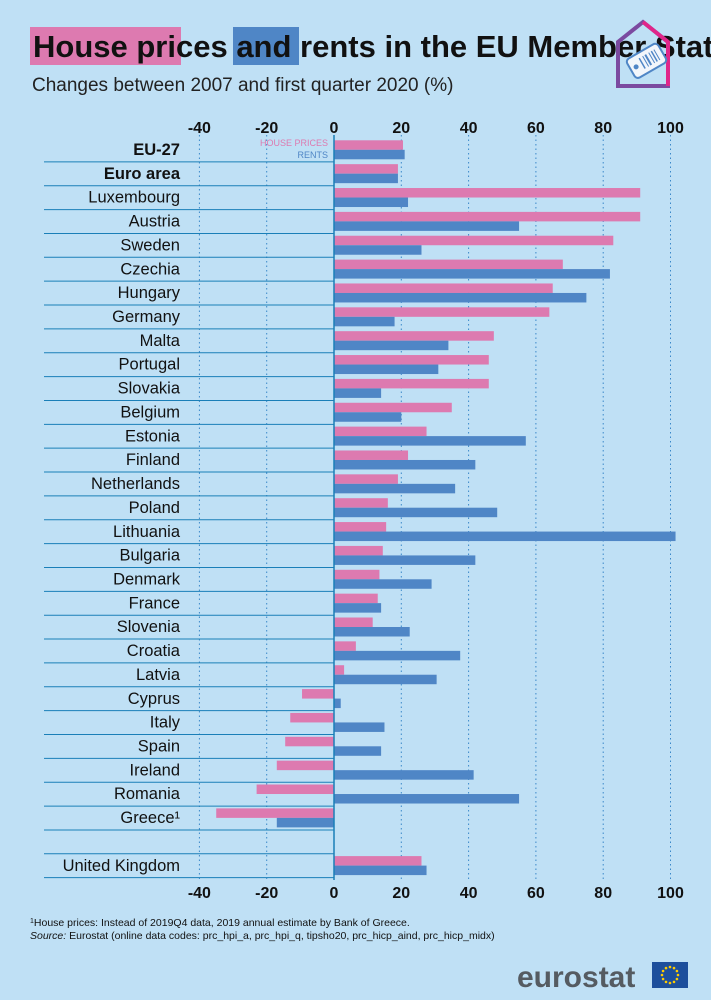 Image resolution: width=711 pixels, height=1000 pixels. What do you see at coordinates (154, 603) in the screenshot?
I see `category-label: France` at bounding box center [154, 603].